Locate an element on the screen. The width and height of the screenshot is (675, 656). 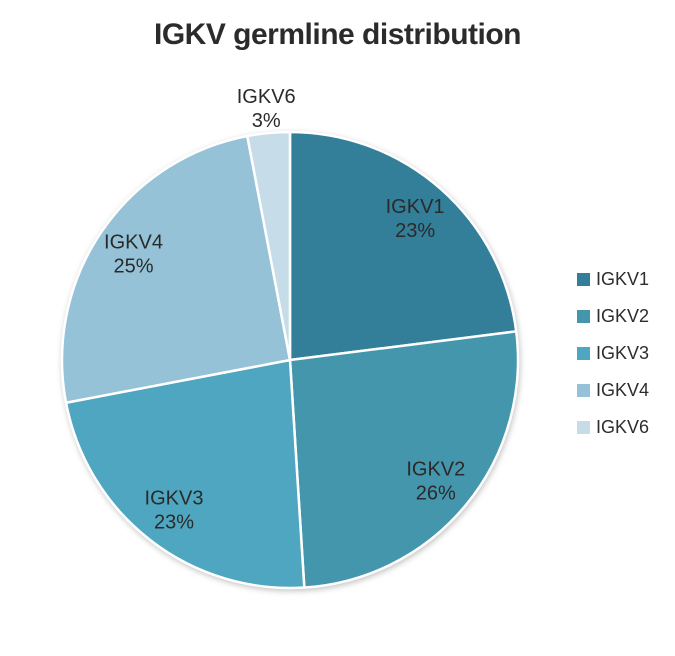
legend-item-igkv6: IGKV6 is located at coordinates (613, 427).